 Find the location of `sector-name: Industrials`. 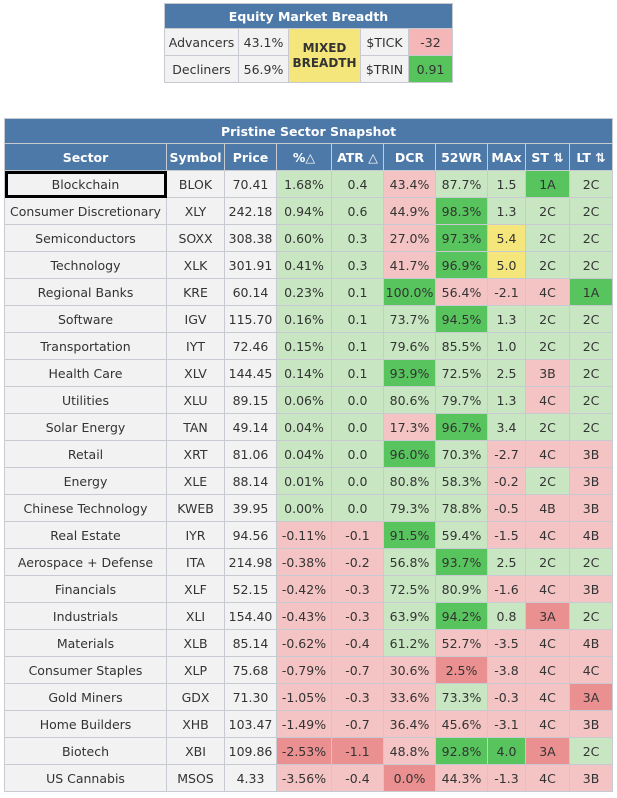

sector-name: Industrials is located at coordinates (85, 616).